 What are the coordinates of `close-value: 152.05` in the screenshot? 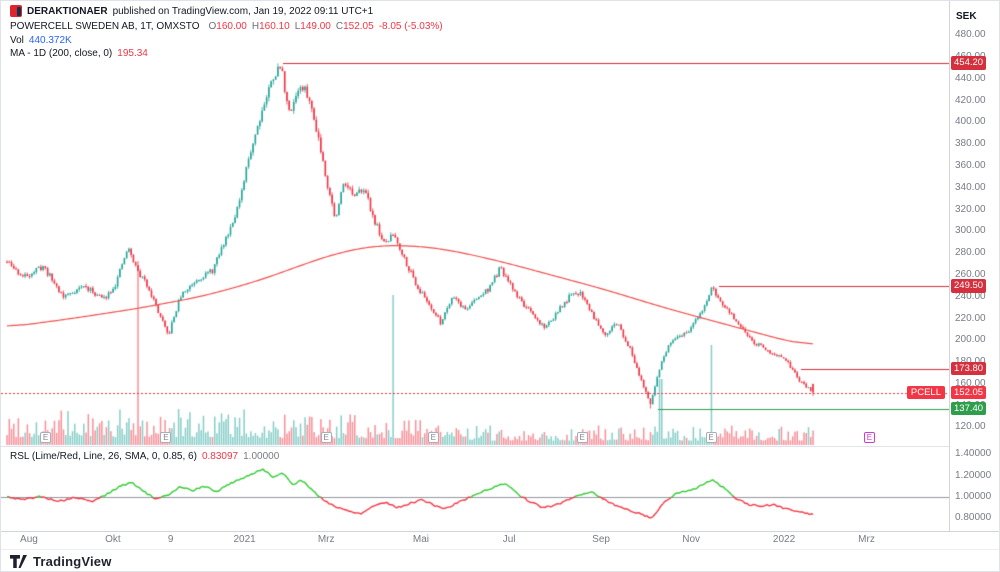 It's located at (358, 26).